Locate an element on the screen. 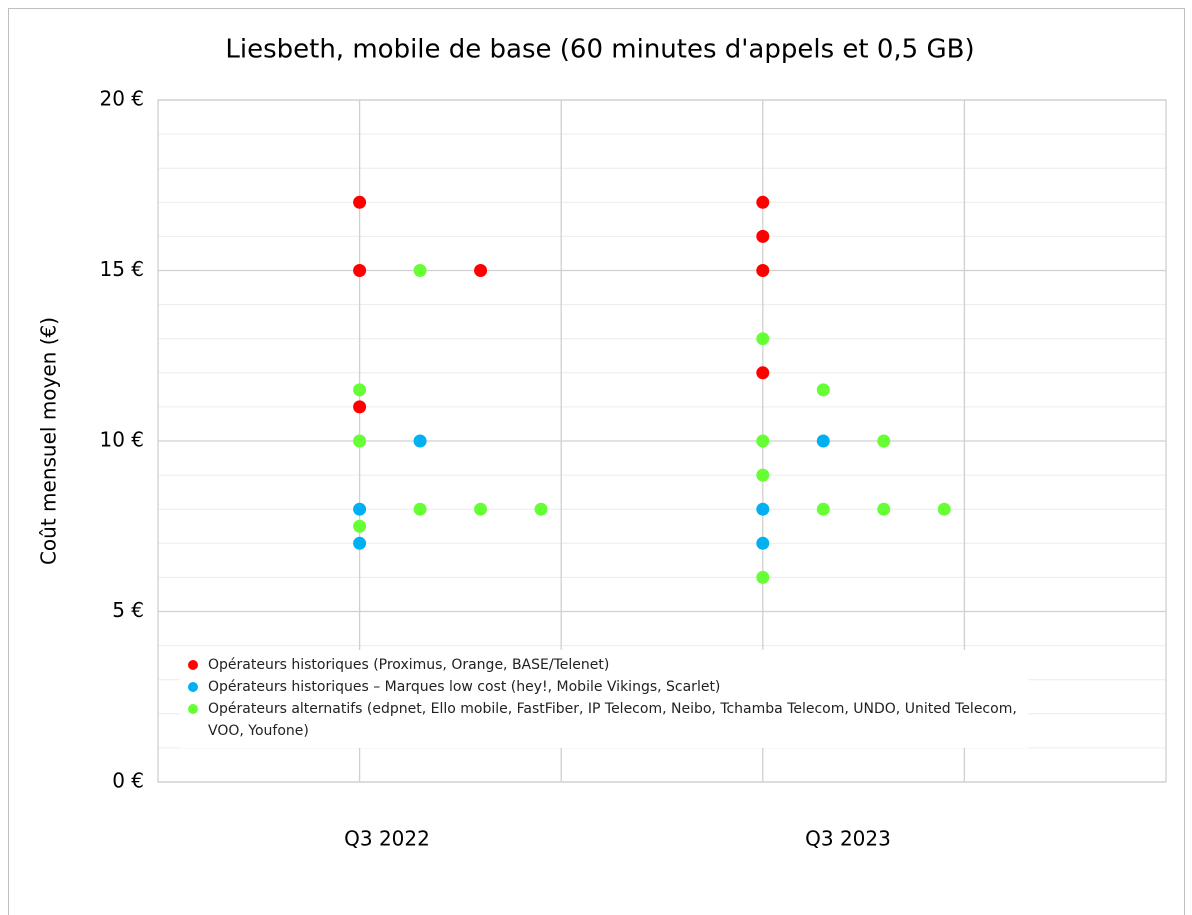 This screenshot has height=915, width=1192. y-tick-label: 15 € is located at coordinates (121, 269).